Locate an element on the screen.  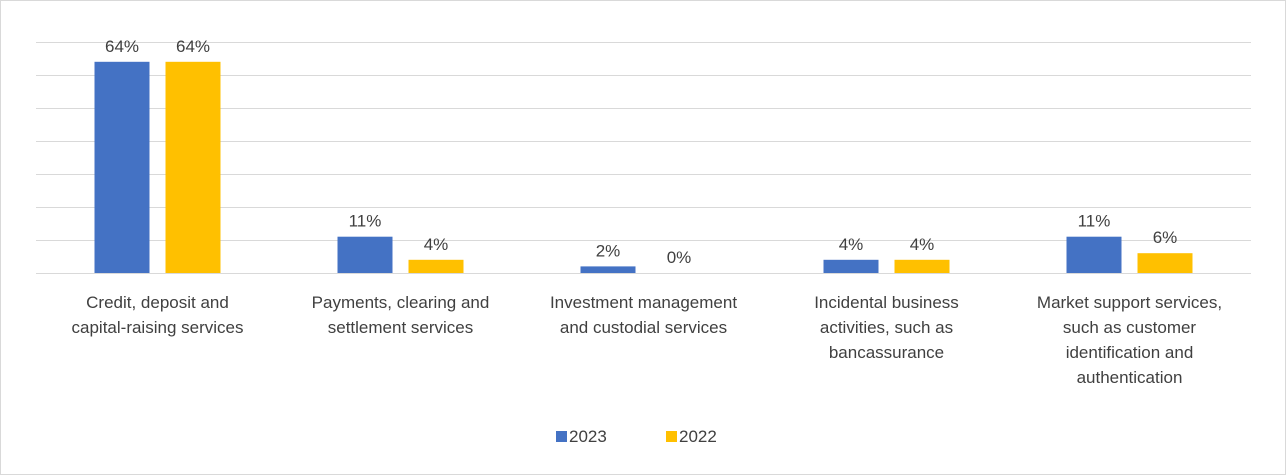
category-label-line: Investment management is located at coordinates (643, 302).